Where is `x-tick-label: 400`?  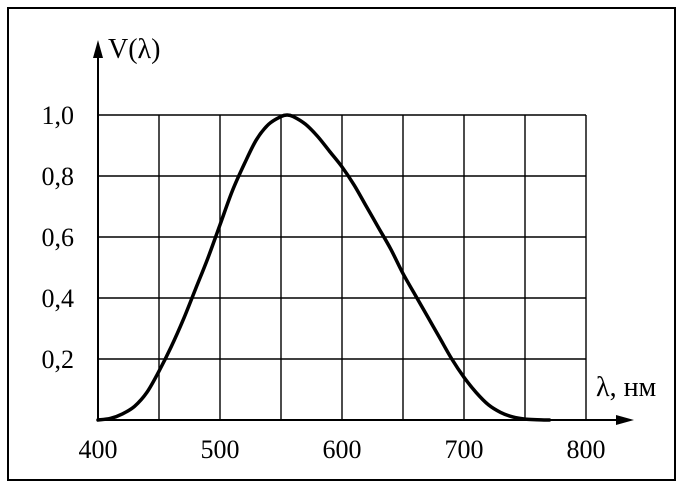
x-tick-label: 400 is located at coordinates (98, 449).